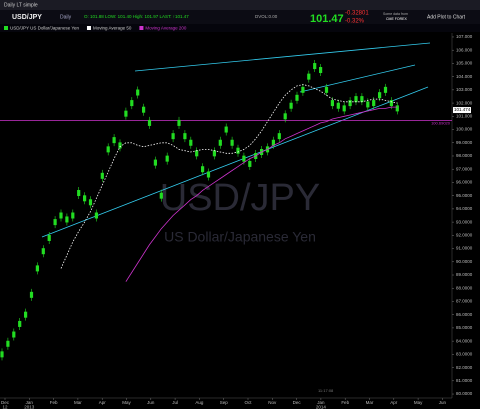  I want to click on y-tick-label: 97.0000, so click(464, 168).